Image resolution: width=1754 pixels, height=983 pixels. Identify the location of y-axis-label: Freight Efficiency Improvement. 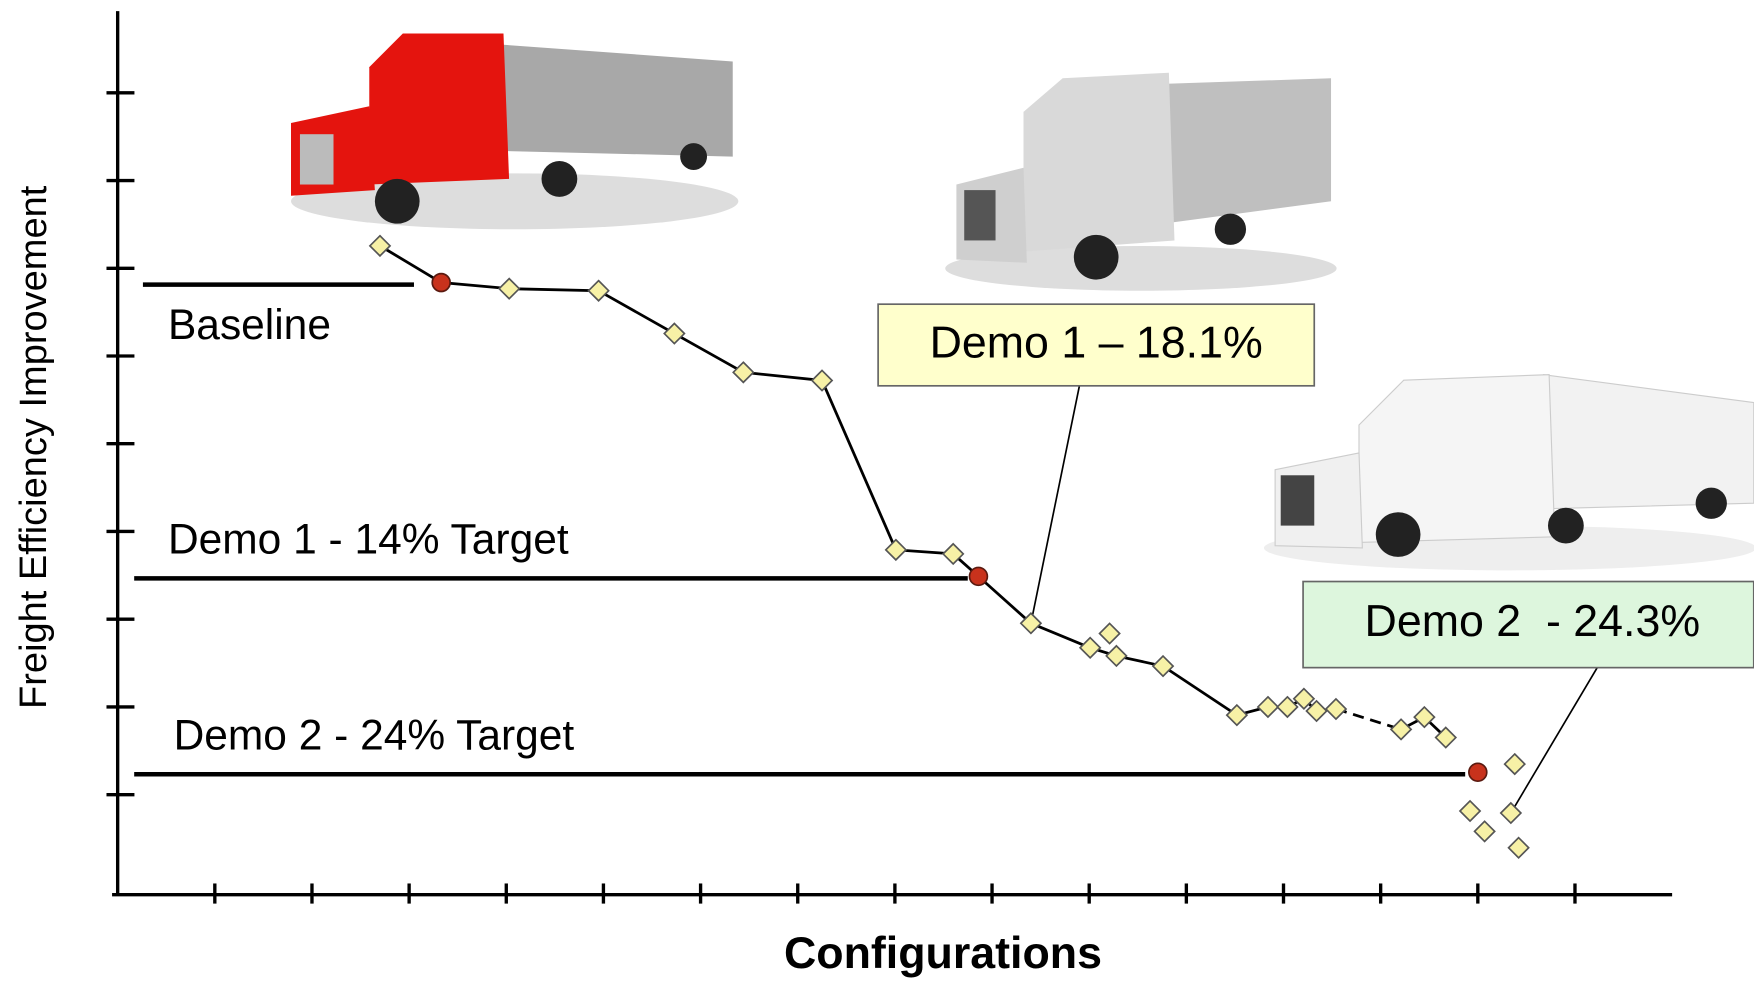
(34, 447).